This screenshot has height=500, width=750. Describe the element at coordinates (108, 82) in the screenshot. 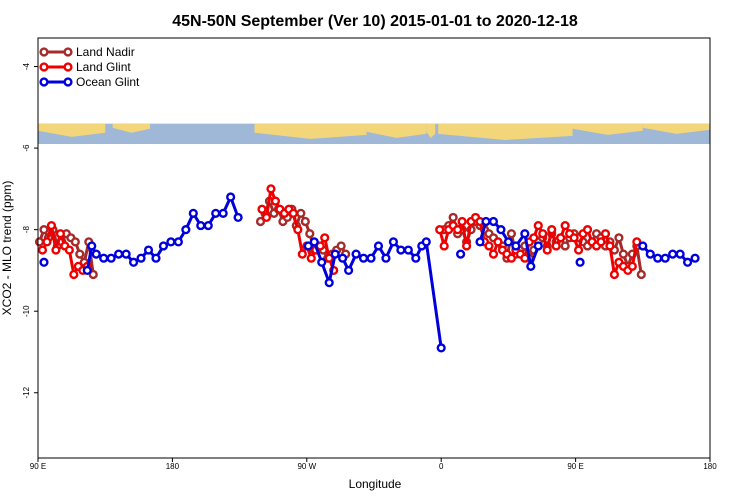

I see `legend-label: Ocean Glint` at that location.